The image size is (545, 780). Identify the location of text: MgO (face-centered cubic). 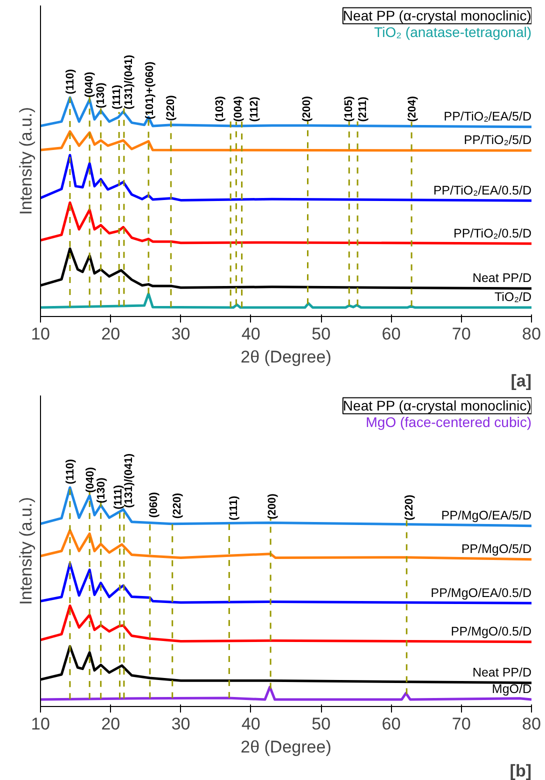
(449, 422).